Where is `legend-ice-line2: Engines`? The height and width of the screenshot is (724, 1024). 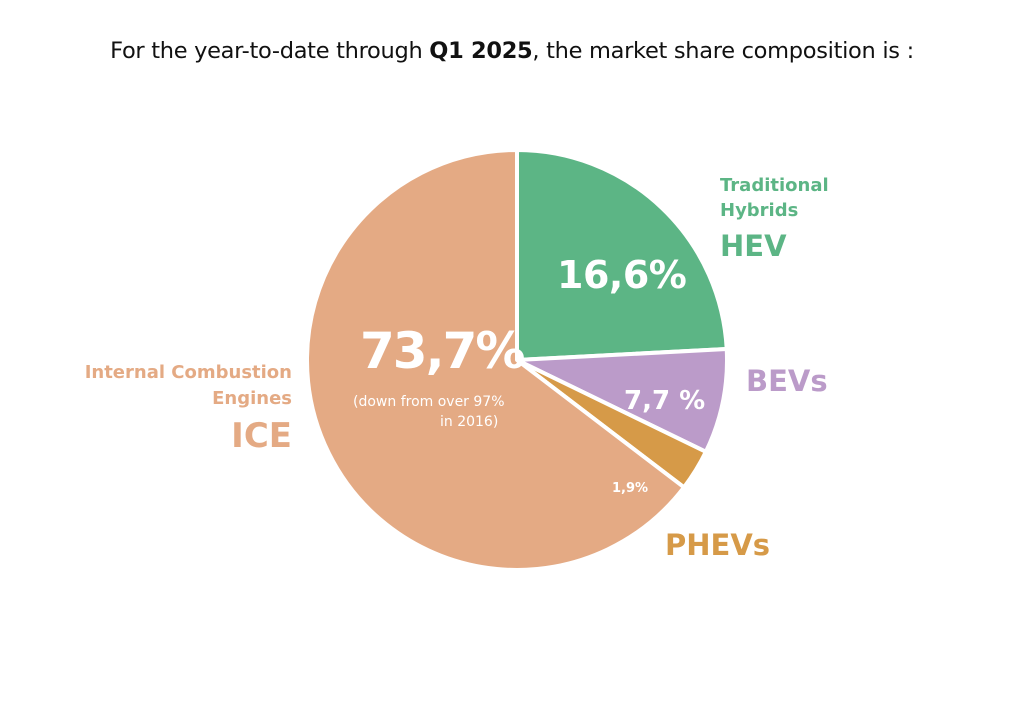 legend-ice-line2: Engines is located at coordinates (252, 398).